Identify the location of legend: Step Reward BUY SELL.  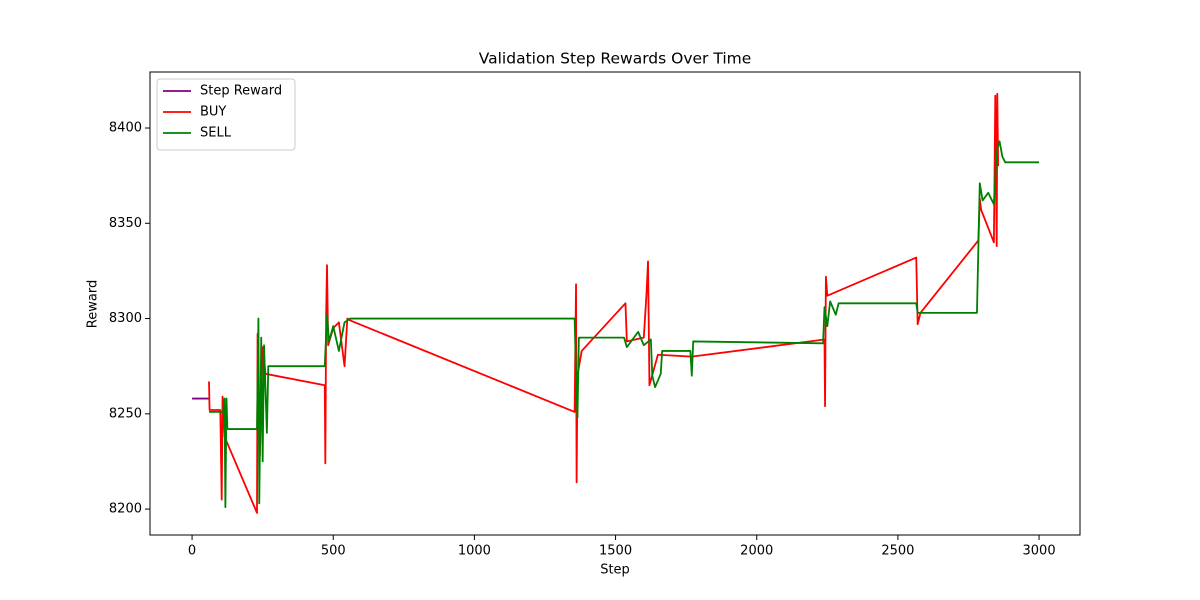
(226, 114).